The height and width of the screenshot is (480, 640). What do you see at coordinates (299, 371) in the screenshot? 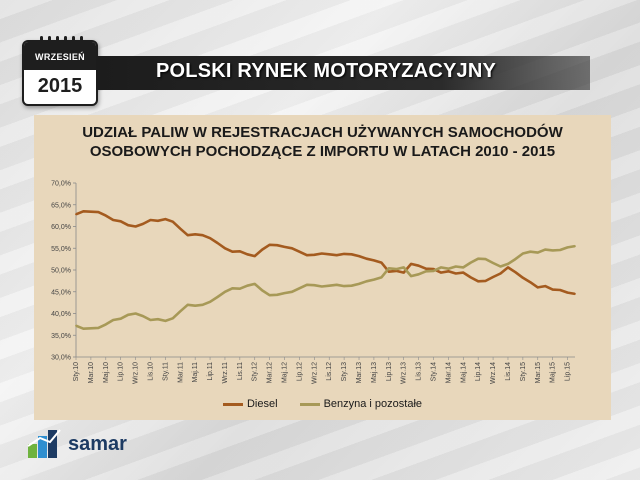
I see `x-tick-label: Lip.12` at bounding box center [299, 371].